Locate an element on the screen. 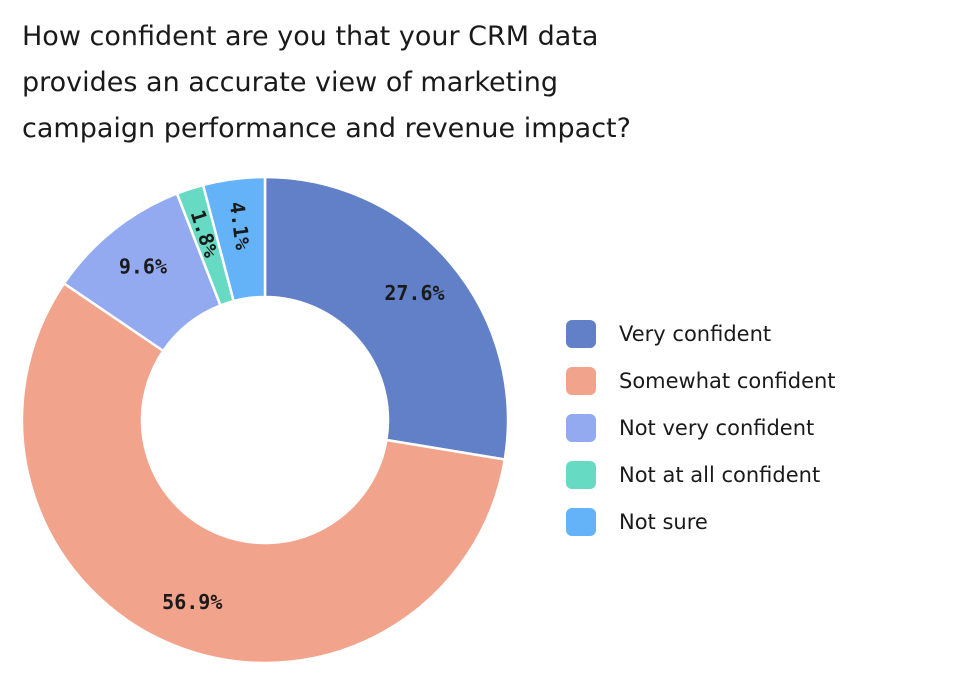 Image resolution: width=958 pixels, height=678 pixels. donut-slice-not-sure is located at coordinates (234, 239).